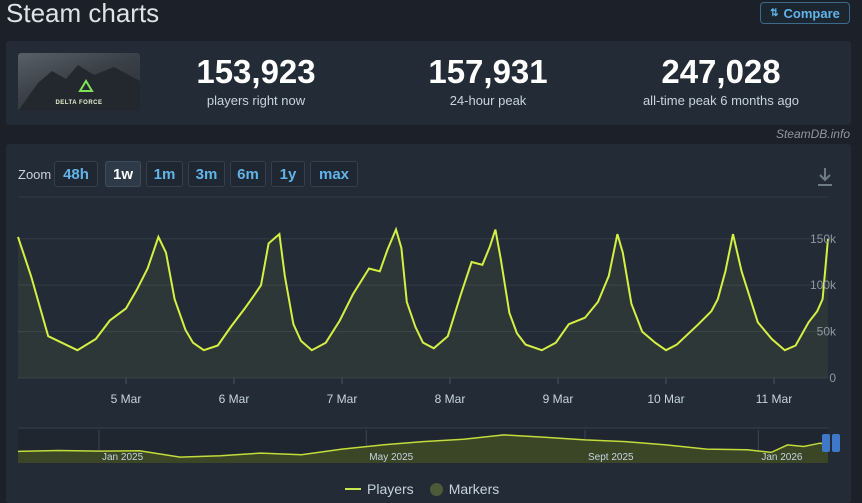  I want to click on zoom-1y-button: 1y, so click(288, 174).